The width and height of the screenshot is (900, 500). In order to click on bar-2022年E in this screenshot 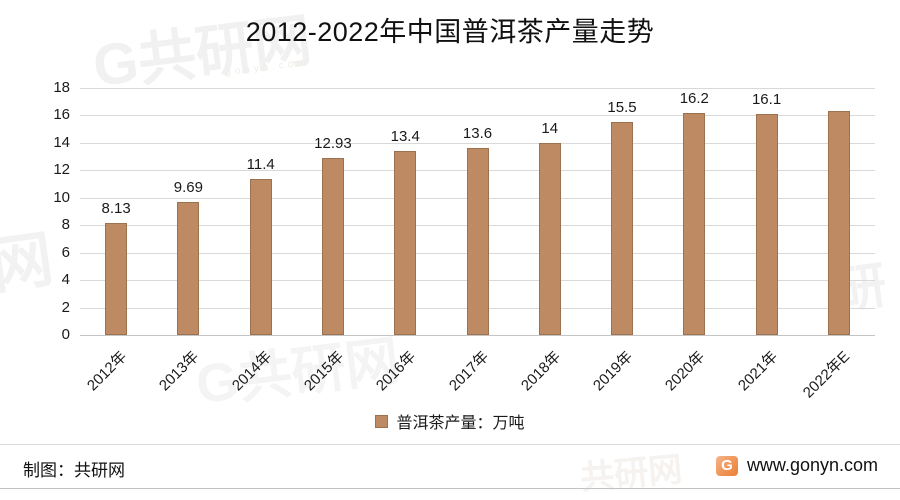, I will do `click(838, 223)`.